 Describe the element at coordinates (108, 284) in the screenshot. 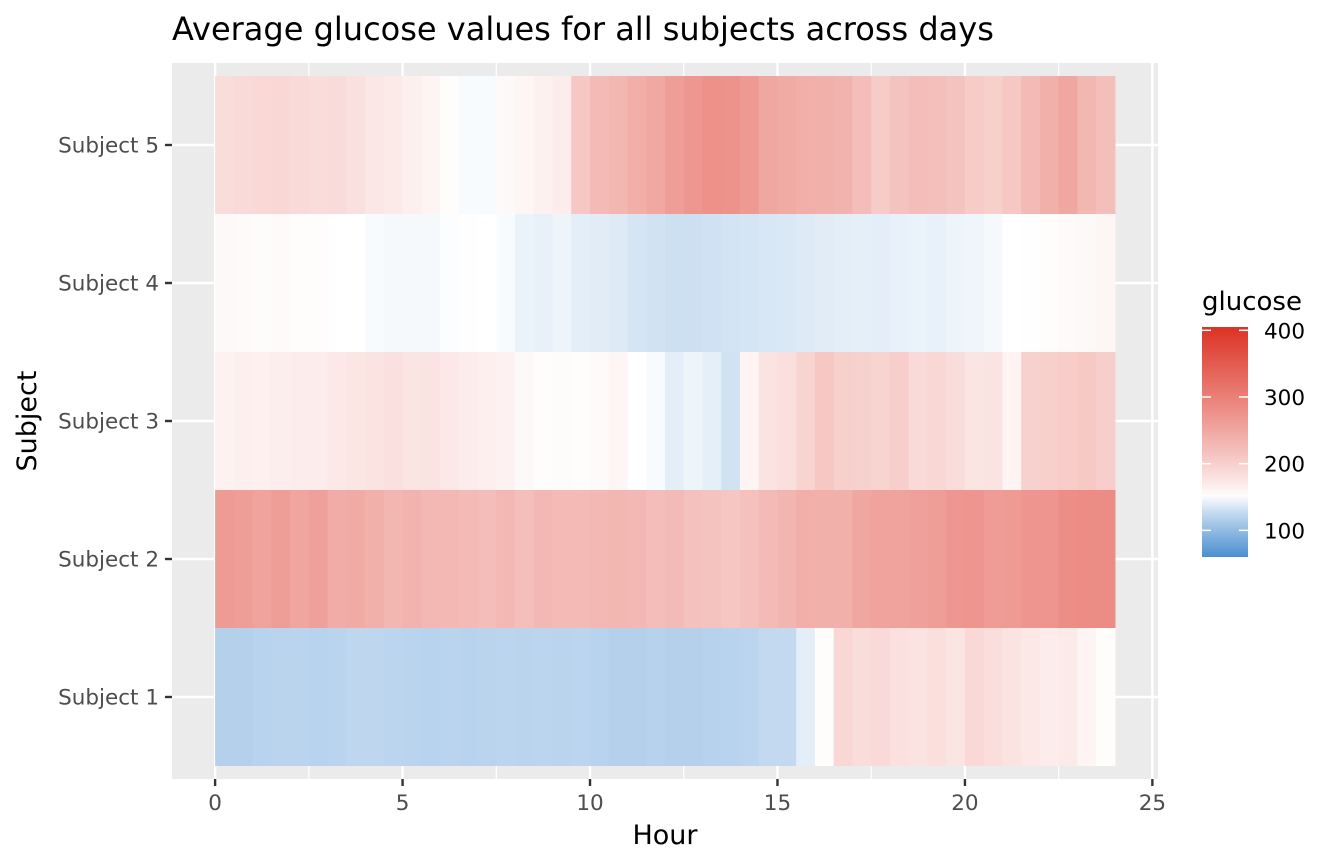

I see `y-tick-label: Subject 4` at that location.